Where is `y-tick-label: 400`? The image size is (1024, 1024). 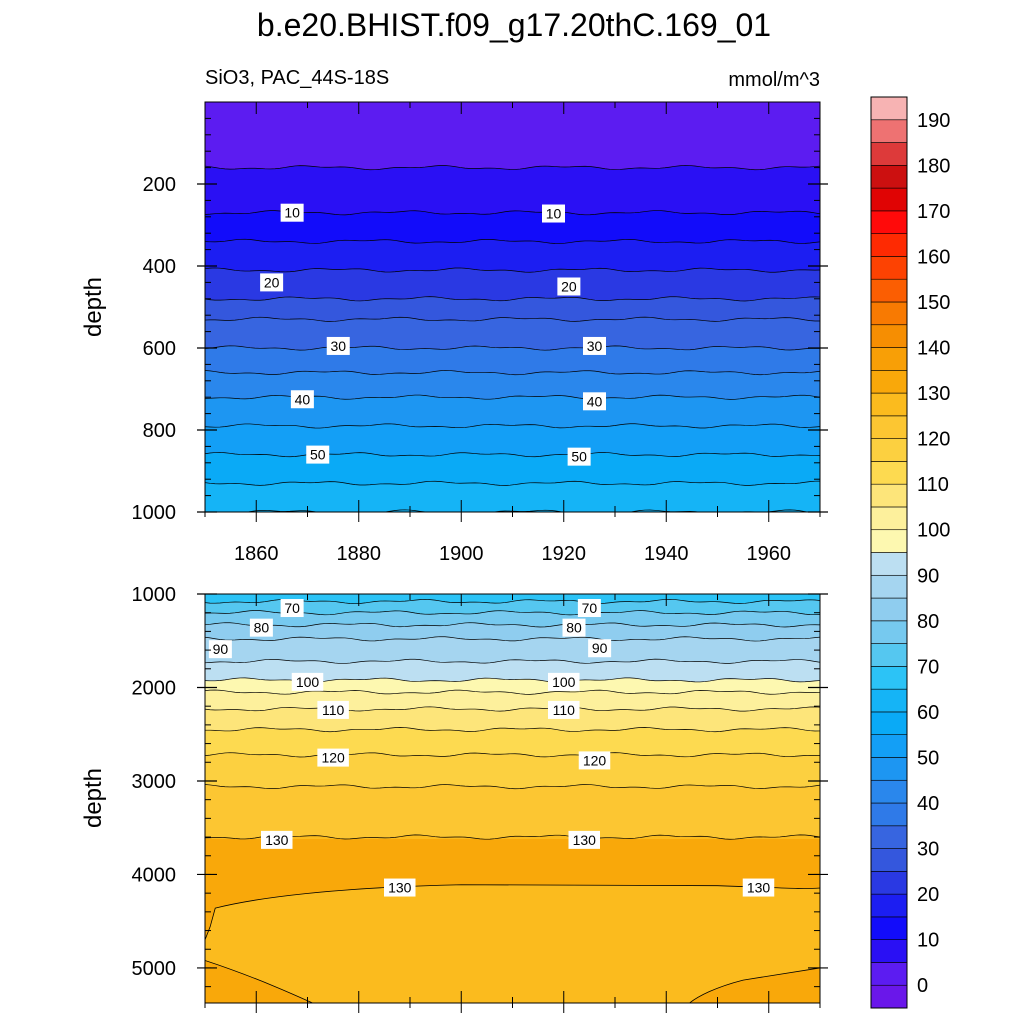
y-tick-label: 400 is located at coordinates (159, 267).